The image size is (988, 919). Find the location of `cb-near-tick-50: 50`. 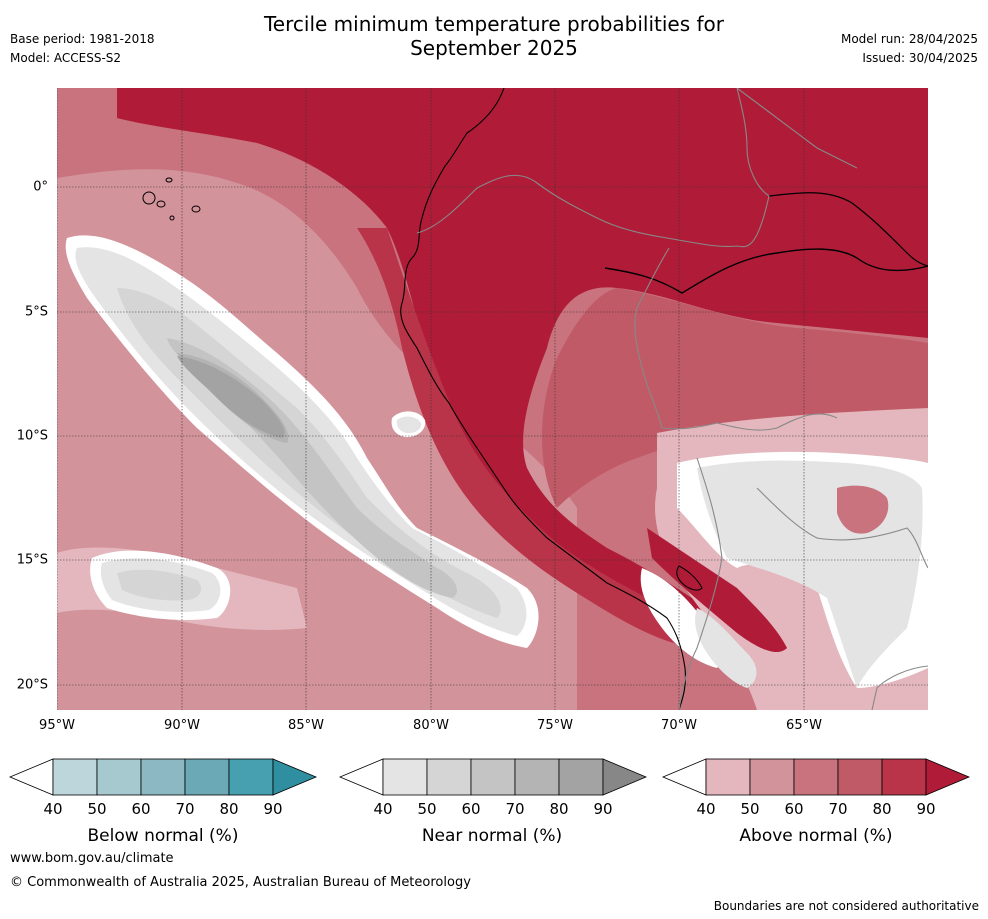

cb-near-tick-50: 50 is located at coordinates (427, 809).